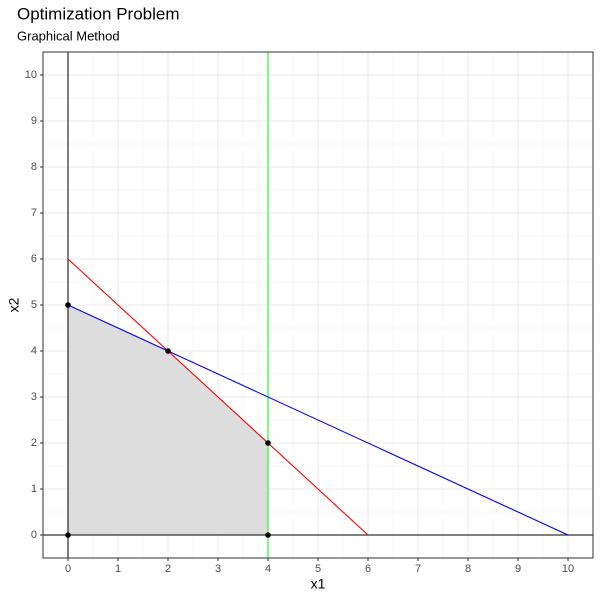  What do you see at coordinates (34, 305) in the screenshot?
I see `y-tick-label: 5` at bounding box center [34, 305].